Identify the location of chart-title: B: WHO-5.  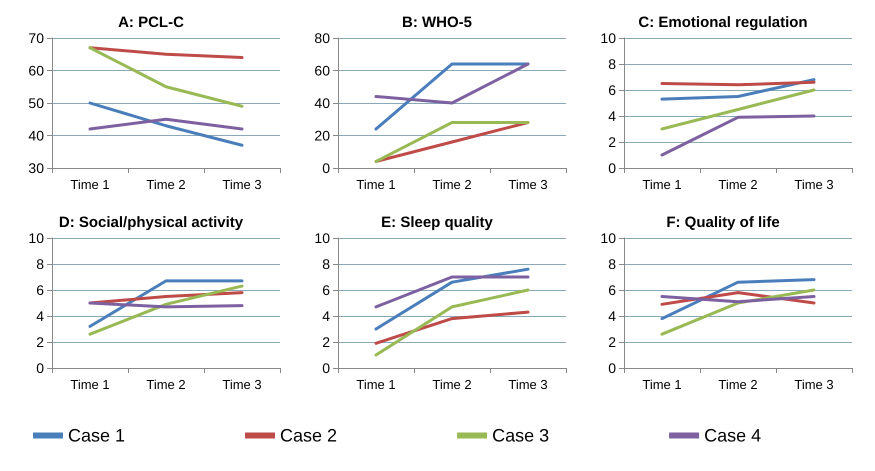
(437, 22).